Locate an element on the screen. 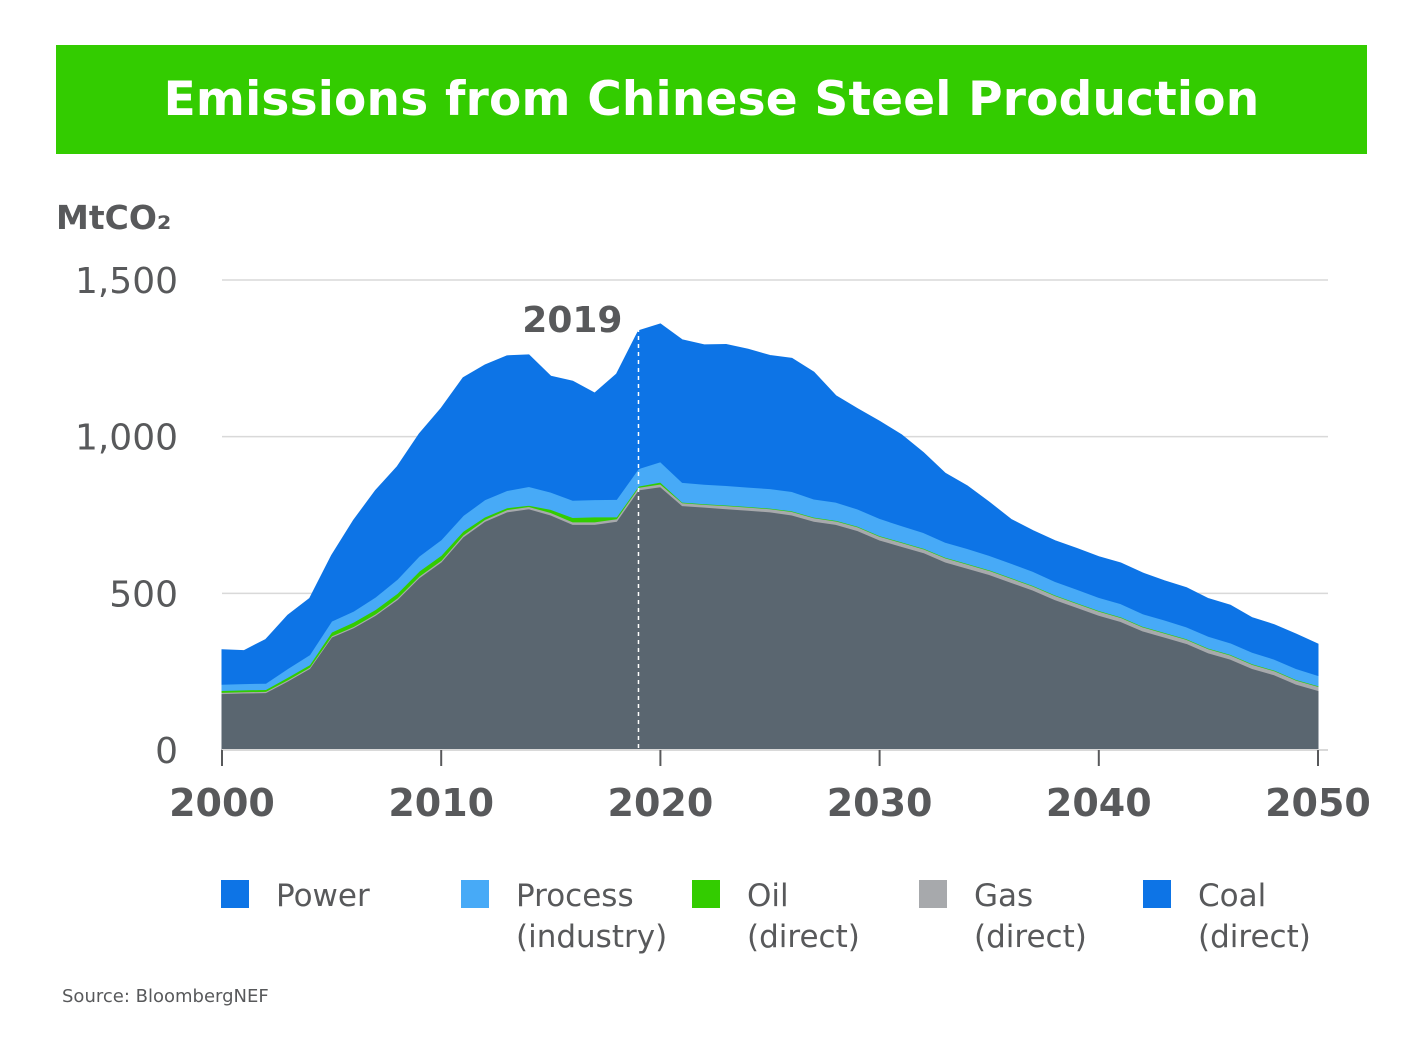  annotation-label-2019: 2019 is located at coordinates (572, 320).